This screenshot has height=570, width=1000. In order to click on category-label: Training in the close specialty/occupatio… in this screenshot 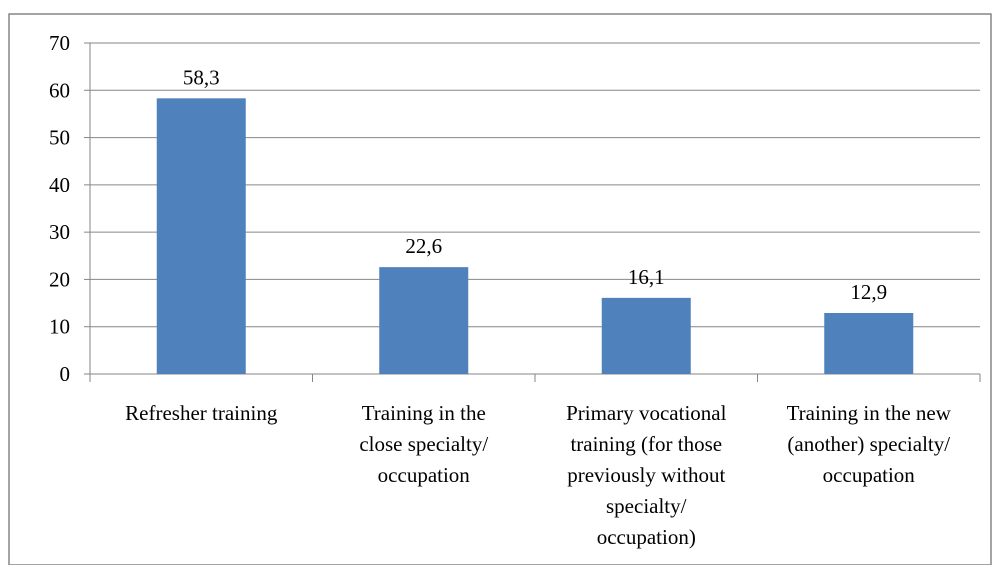, I will do `click(423, 444)`.